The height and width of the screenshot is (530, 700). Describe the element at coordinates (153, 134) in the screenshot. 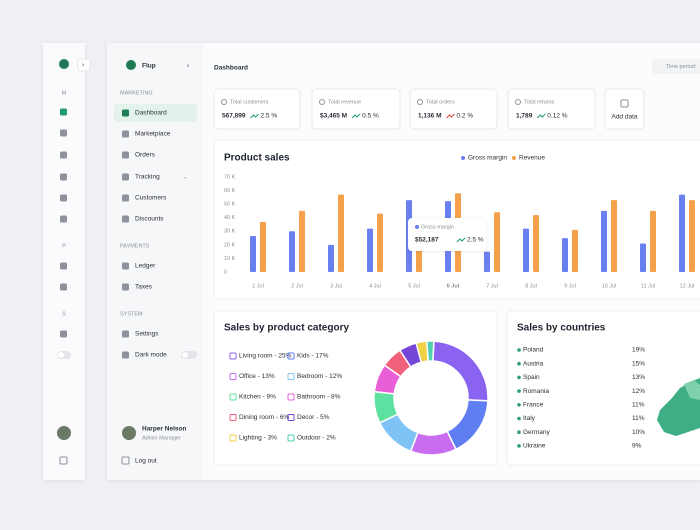

I see `nav-item: Marketplace` at that location.